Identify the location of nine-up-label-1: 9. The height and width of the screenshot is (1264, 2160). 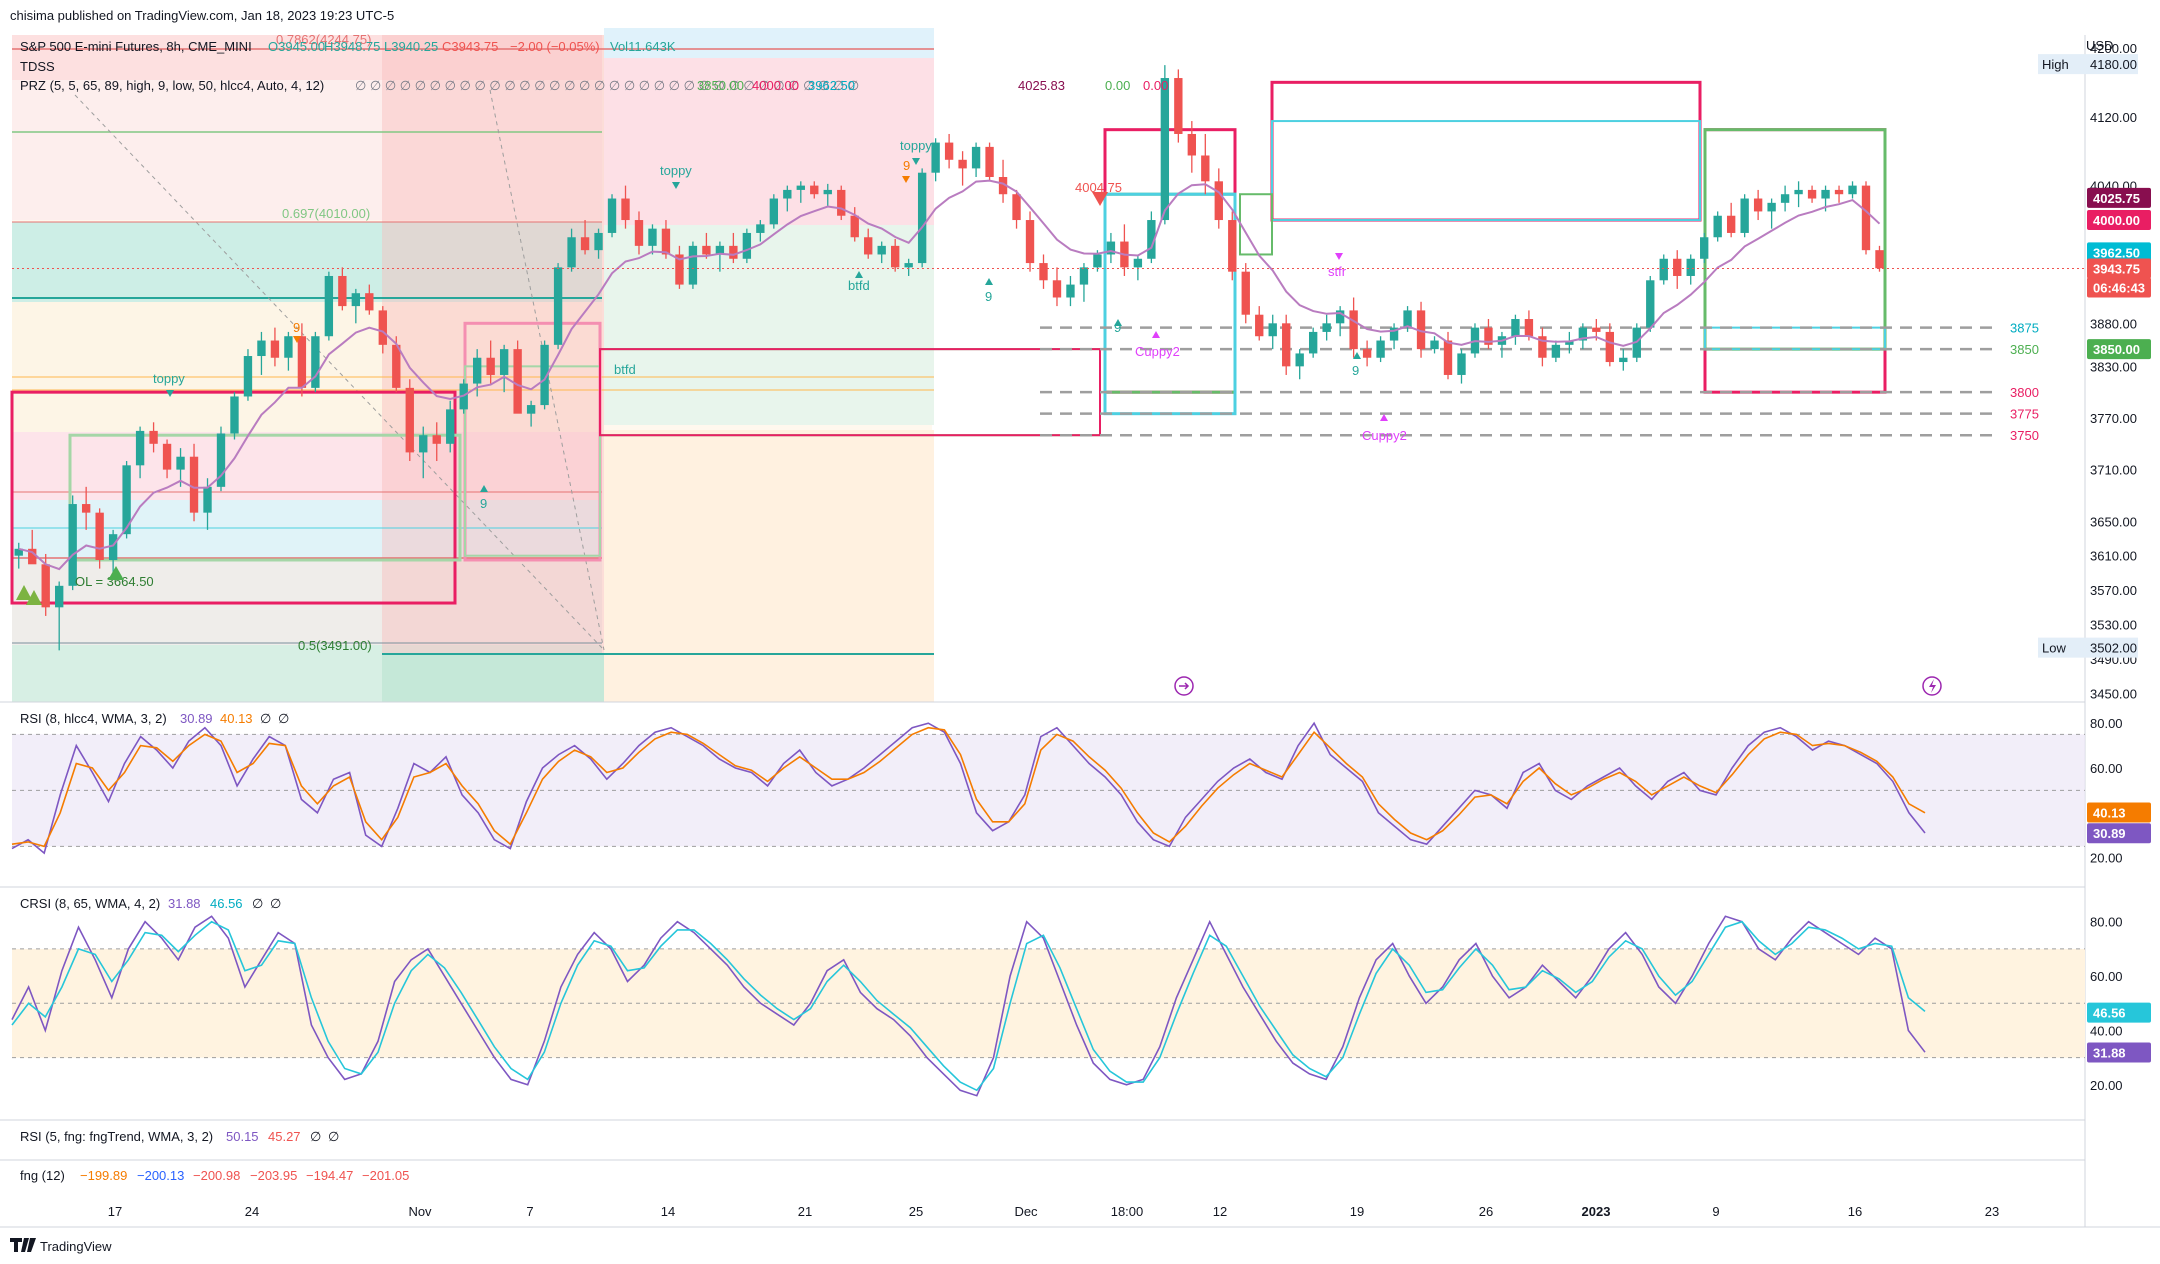
(483, 503).